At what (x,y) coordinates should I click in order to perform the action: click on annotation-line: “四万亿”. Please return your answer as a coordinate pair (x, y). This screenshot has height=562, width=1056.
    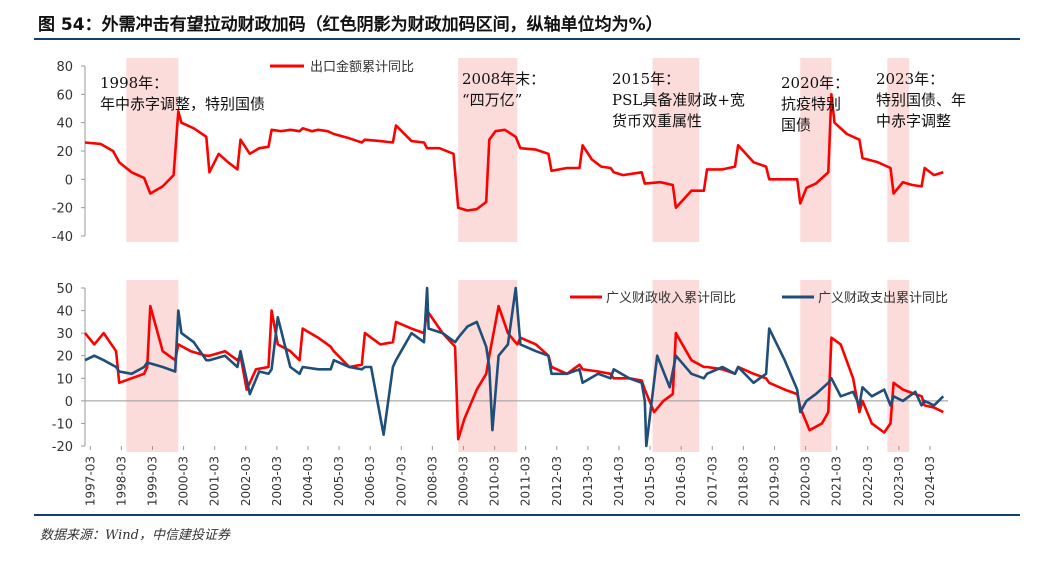
    Looking at the image, I should click on (492, 100).